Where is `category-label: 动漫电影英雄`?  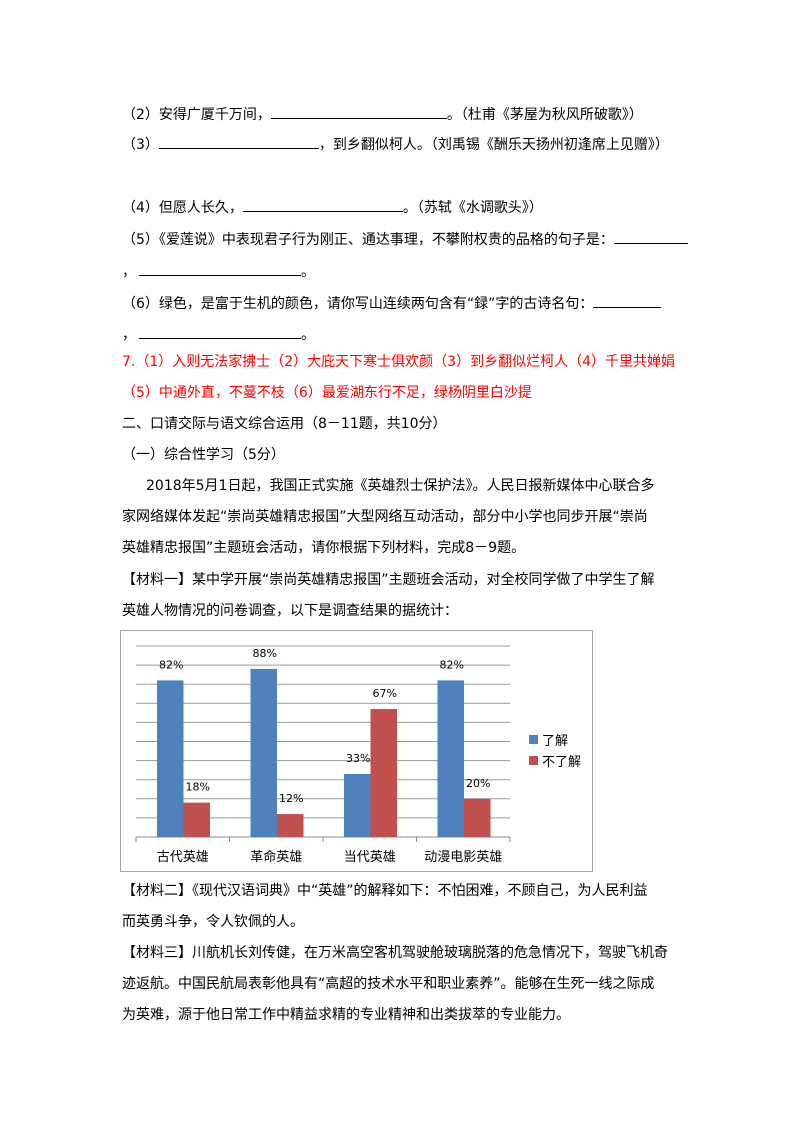
category-label: 动漫电影英雄 is located at coordinates (463, 857).